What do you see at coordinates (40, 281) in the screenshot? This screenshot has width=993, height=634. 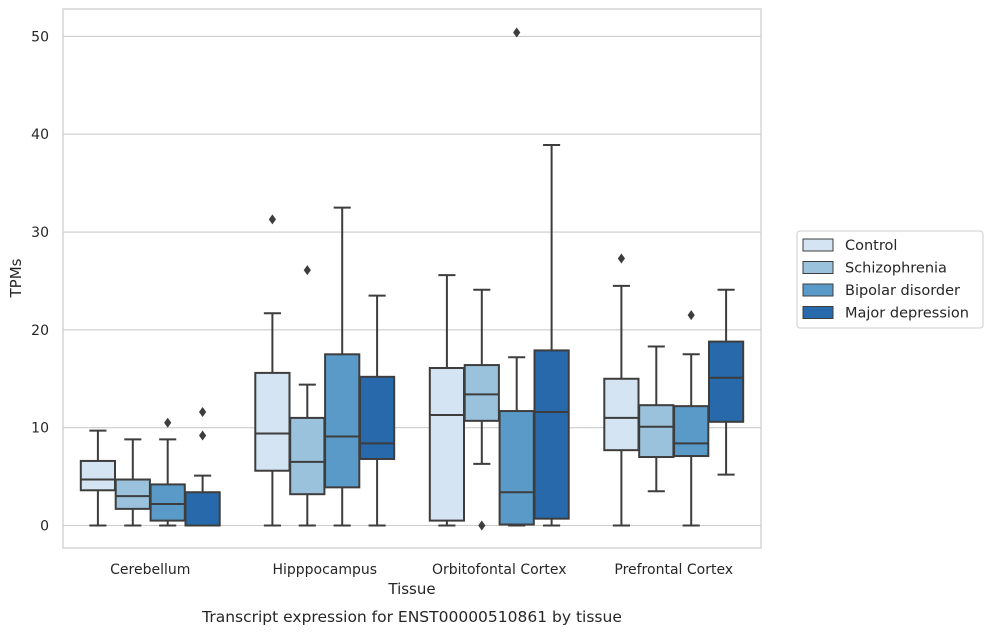 I see `y-tick-labels: 0 10 20 30 40 50` at bounding box center [40, 281].